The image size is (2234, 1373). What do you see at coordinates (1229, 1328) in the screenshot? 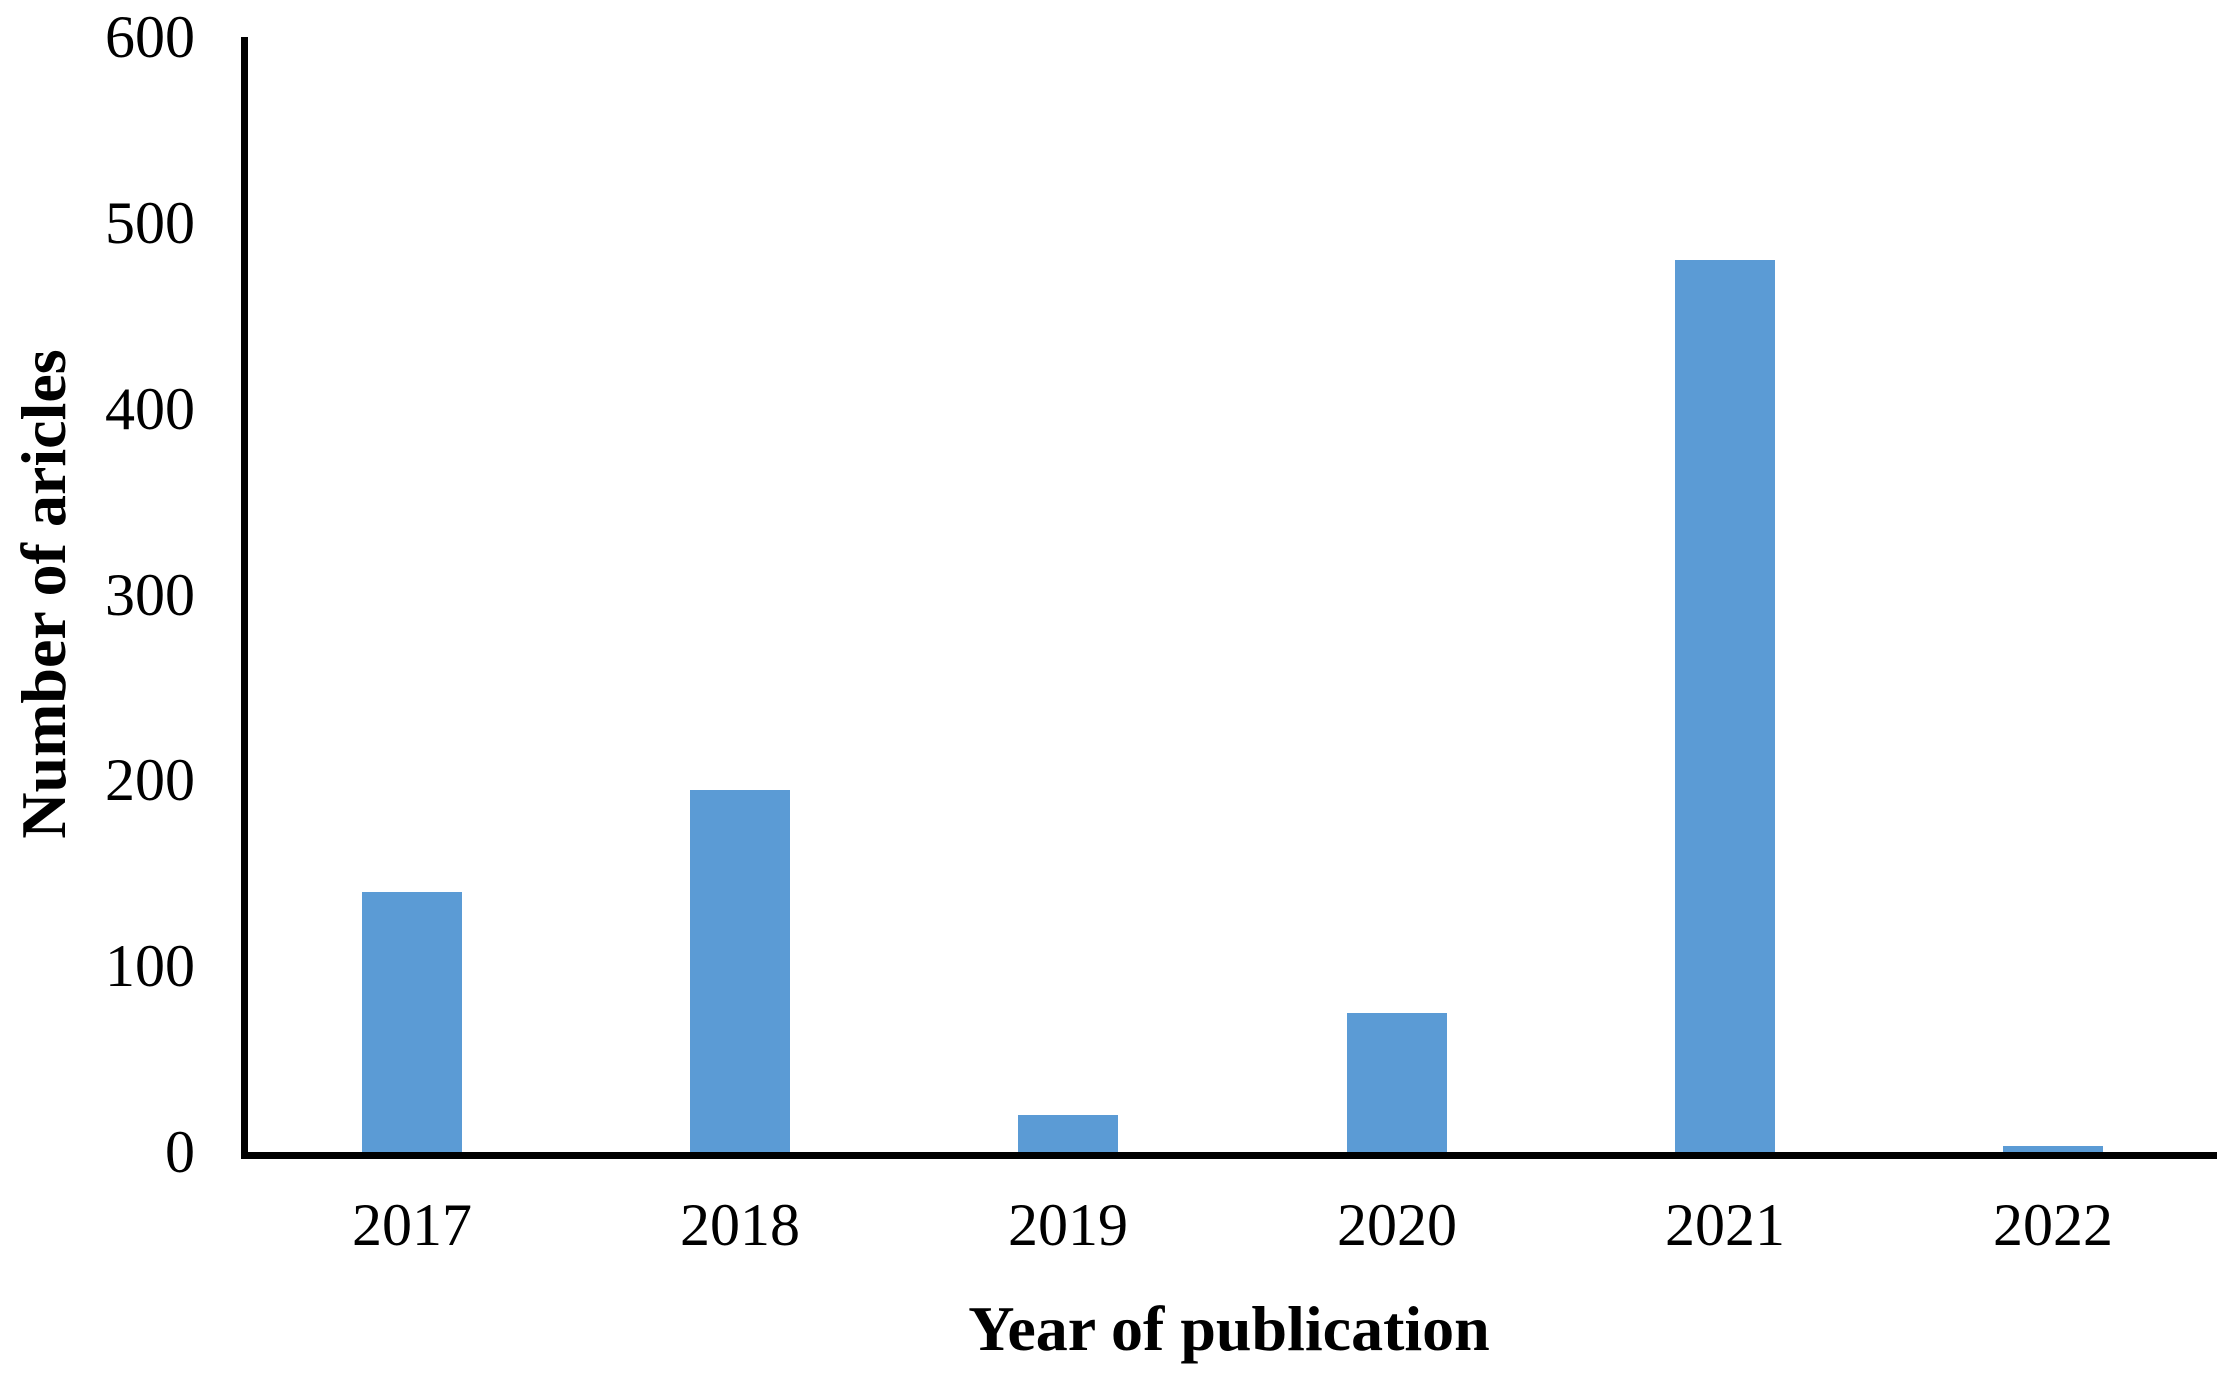
I see `x-axis-title: Year of publication` at bounding box center [1229, 1328].